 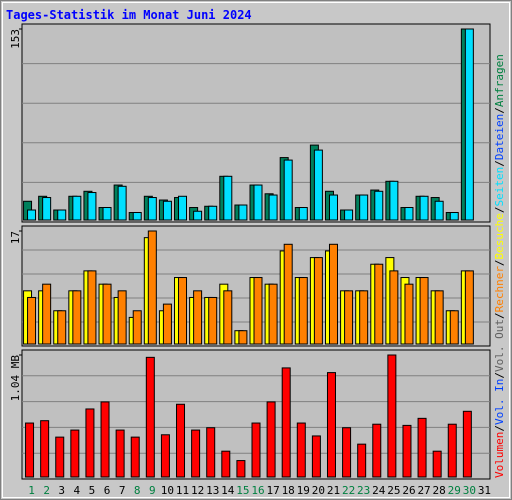 What do you see at coordinates (167, 490) in the screenshot?
I see `x-tick-label: 10` at bounding box center [167, 490].